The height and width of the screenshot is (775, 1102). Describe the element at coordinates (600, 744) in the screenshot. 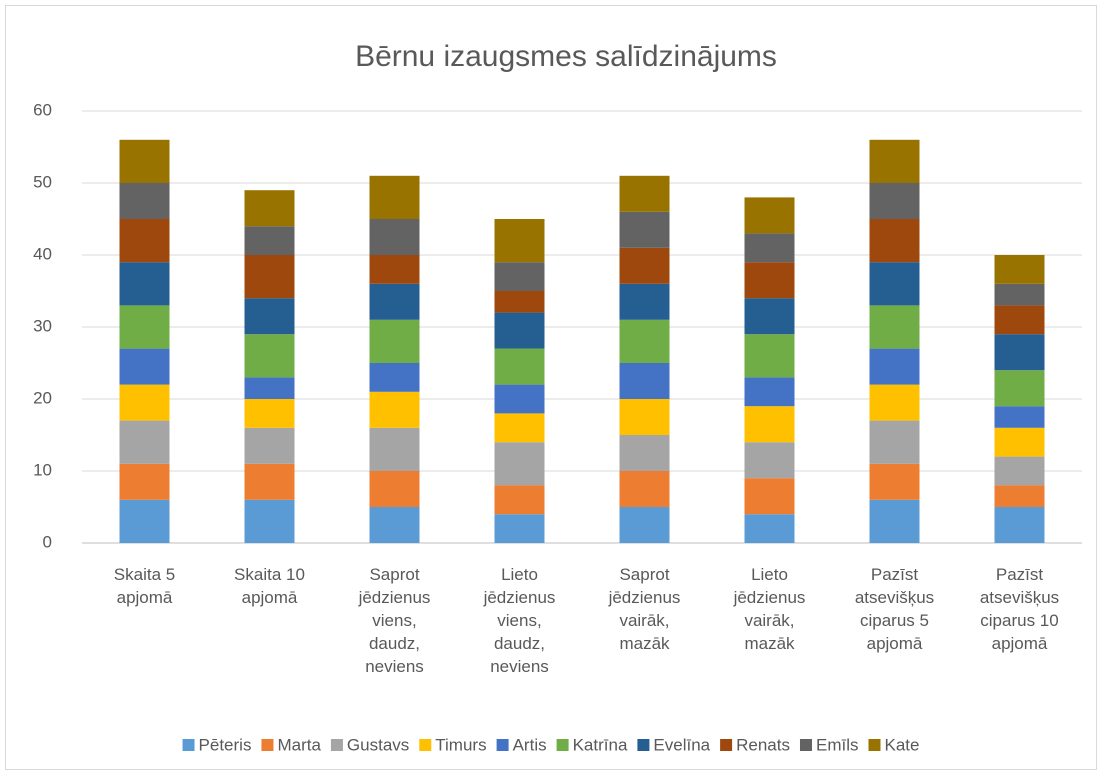

I see `legend-label: Katrīna` at that location.